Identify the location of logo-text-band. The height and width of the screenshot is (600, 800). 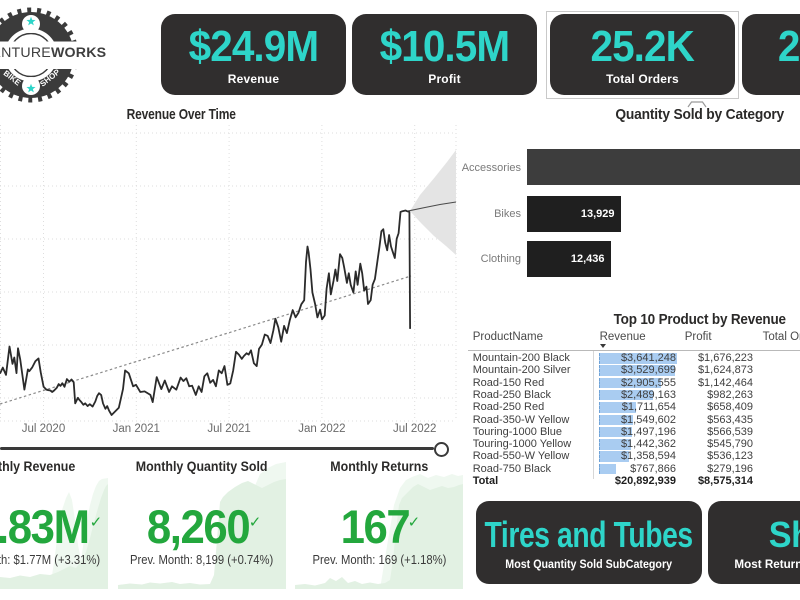
(58, 55).